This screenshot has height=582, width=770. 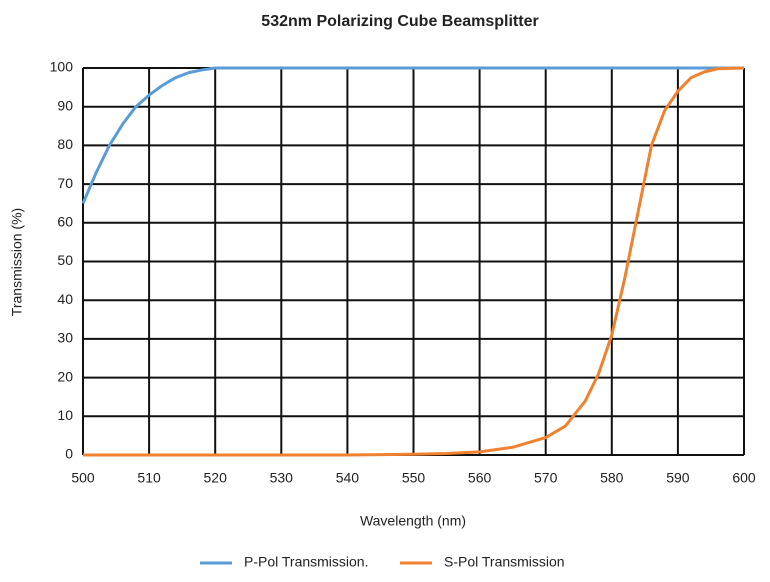 I want to click on x-tick-label: 590, so click(x=678, y=478).